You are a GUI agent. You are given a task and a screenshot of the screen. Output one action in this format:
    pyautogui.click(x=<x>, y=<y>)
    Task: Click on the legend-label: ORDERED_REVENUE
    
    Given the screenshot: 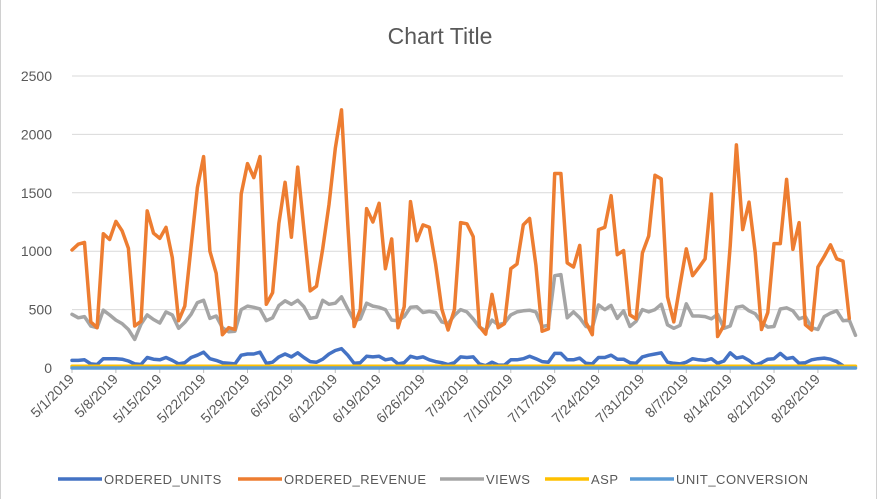 What is the action you would take?
    pyautogui.click(x=355, y=479)
    